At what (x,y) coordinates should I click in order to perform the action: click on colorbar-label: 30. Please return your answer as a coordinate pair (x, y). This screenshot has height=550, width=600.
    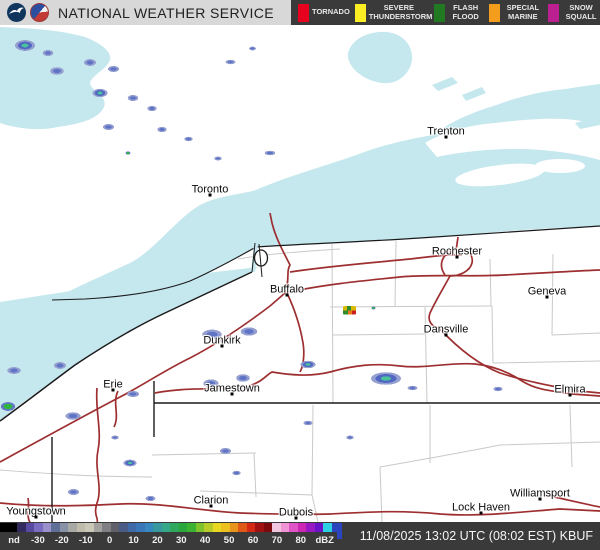
    Looking at the image, I should click on (181, 540).